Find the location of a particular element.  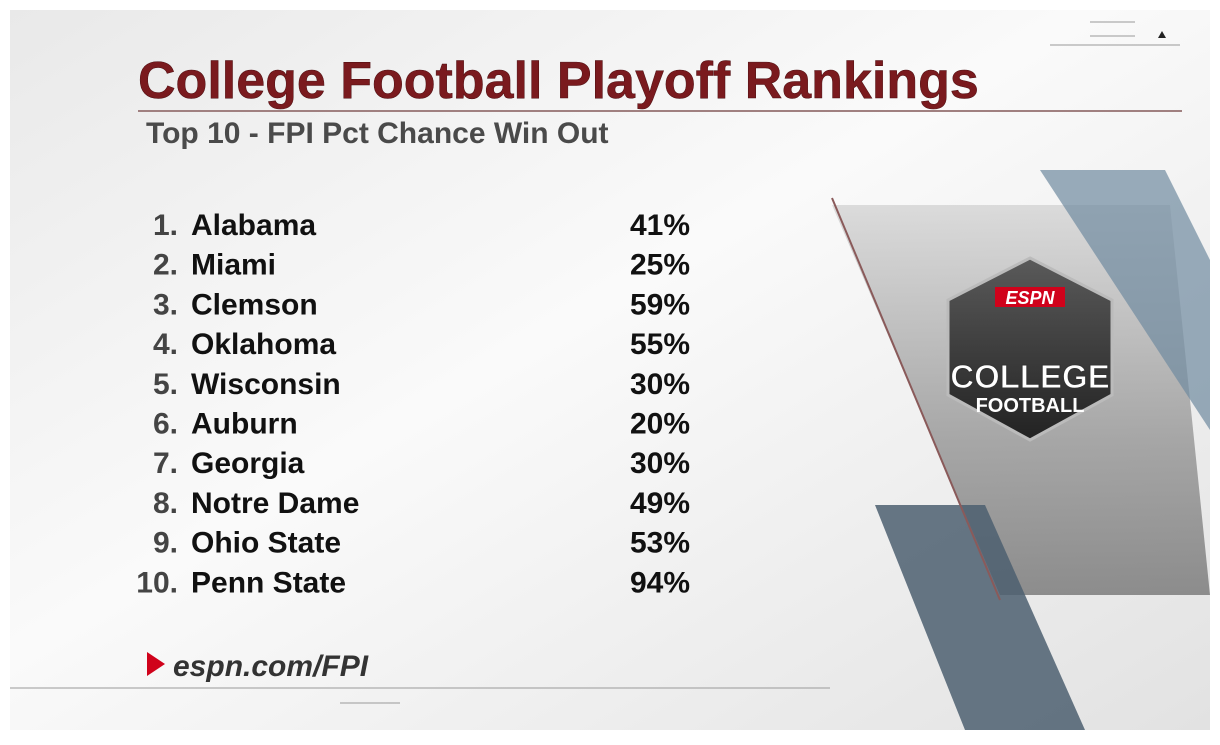

team: Wisconsin is located at coordinates (266, 384).